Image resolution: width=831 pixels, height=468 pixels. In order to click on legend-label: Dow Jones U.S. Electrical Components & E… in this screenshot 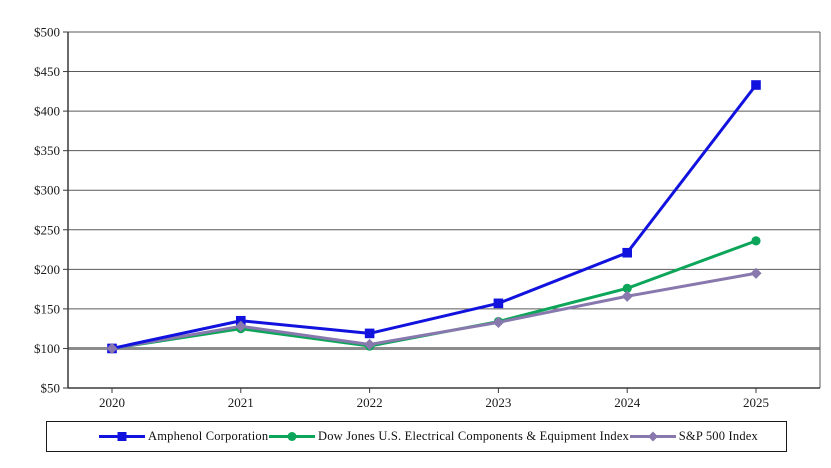, I will do `click(473, 436)`.